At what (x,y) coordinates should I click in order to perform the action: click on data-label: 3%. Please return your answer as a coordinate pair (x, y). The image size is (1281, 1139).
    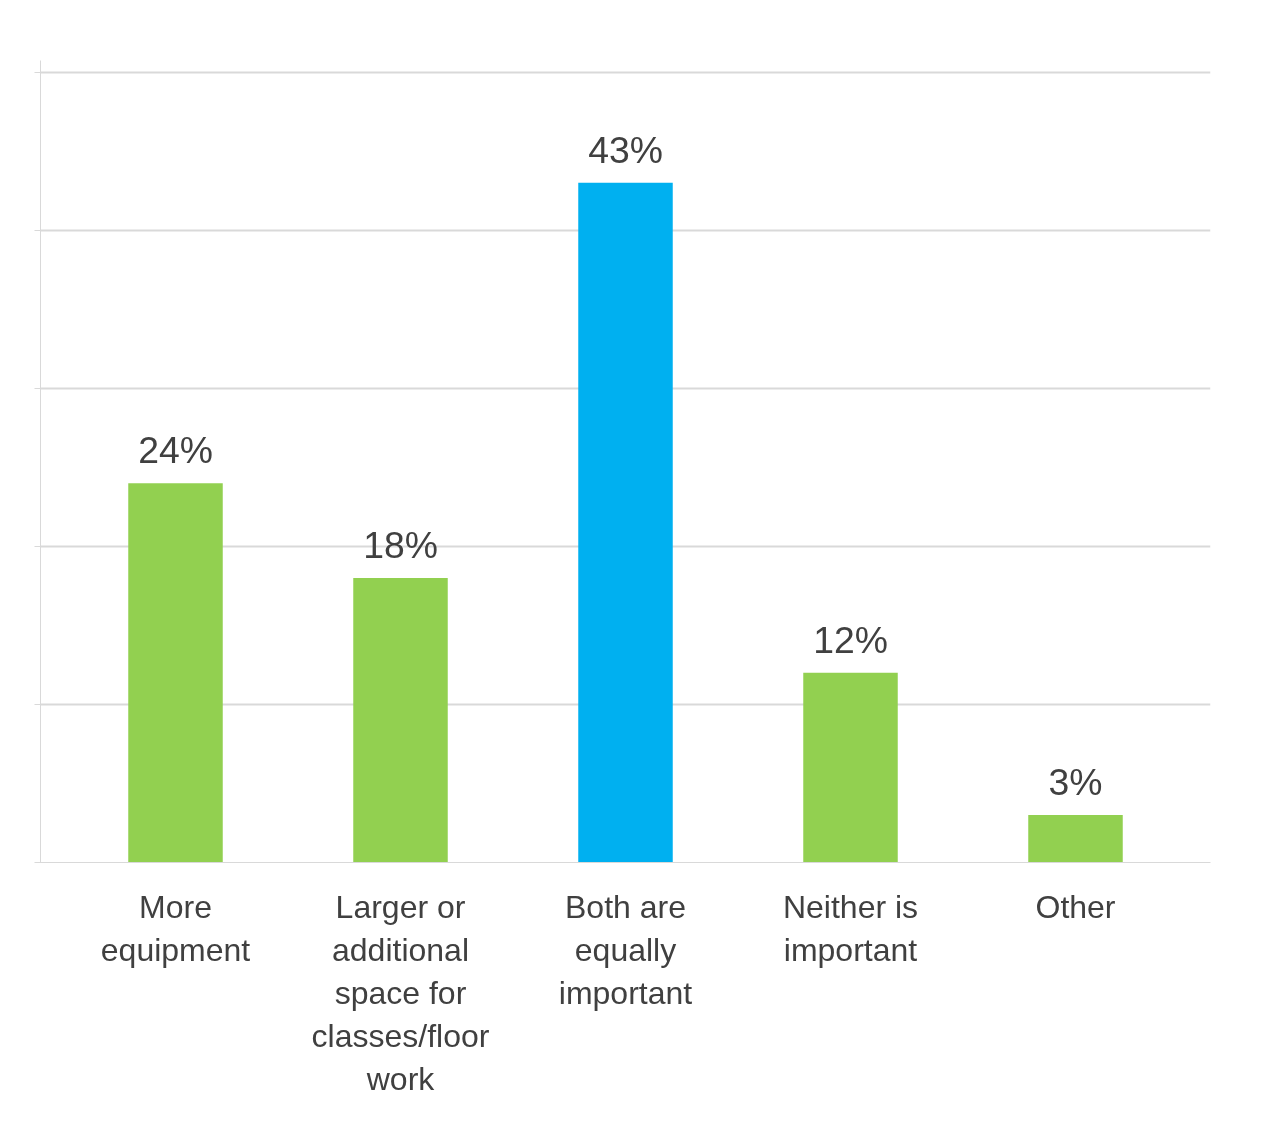
    Looking at the image, I should click on (1075, 782).